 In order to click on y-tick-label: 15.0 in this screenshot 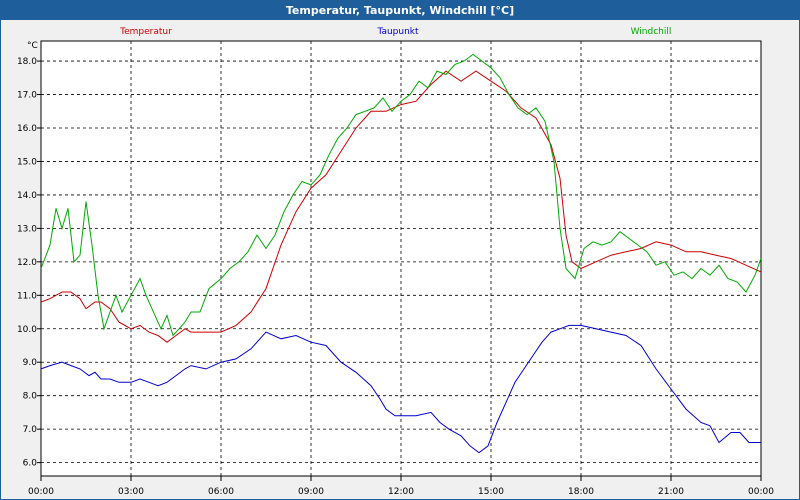, I will do `click(27, 162)`.